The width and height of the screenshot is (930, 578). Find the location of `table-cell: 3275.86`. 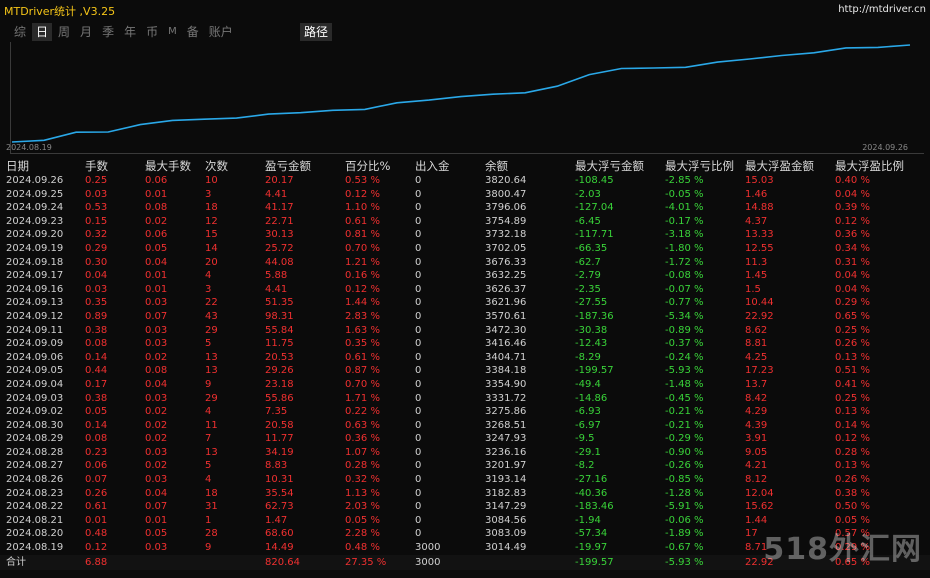

table-cell: 3275.86 is located at coordinates (506, 412).